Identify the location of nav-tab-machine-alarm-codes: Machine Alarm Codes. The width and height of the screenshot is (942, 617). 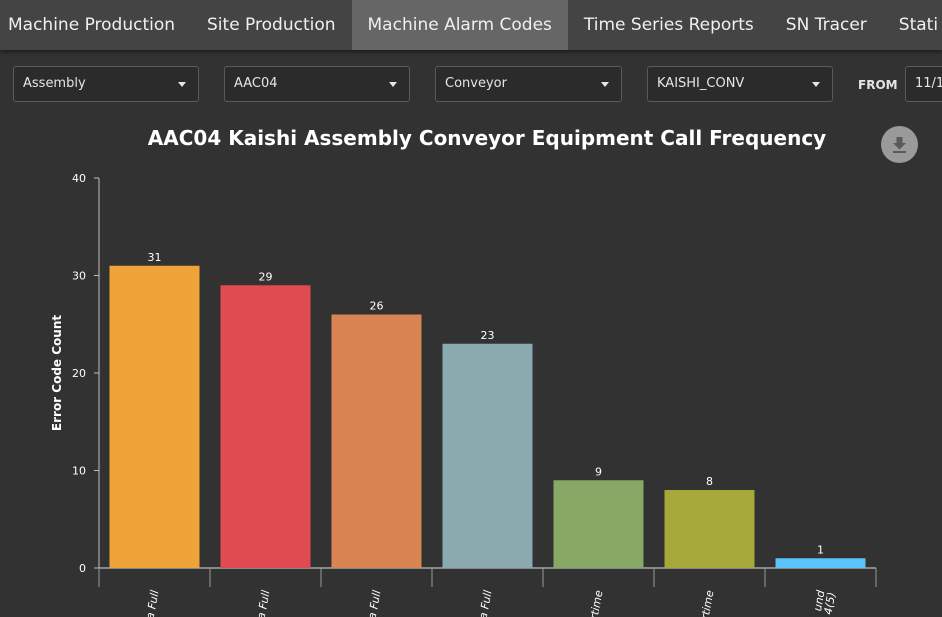
(459, 25).